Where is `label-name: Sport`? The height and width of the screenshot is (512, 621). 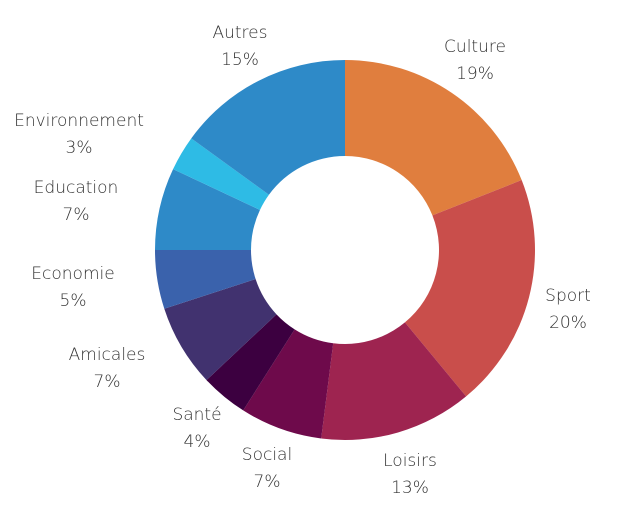
label-name: Sport is located at coordinates (568, 296).